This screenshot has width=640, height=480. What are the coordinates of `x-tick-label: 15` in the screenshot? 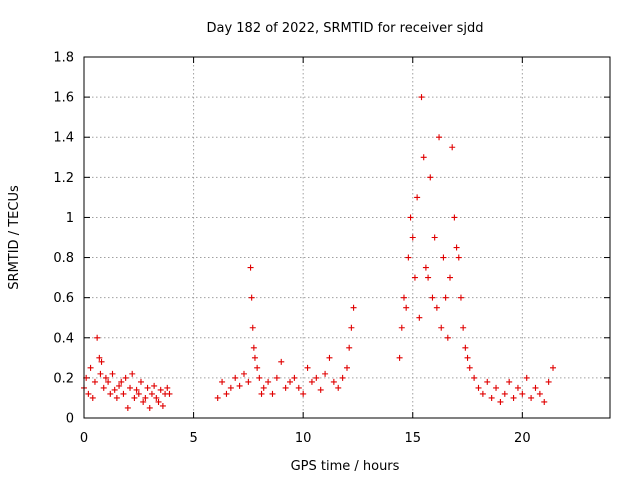 It's located at (412, 438).